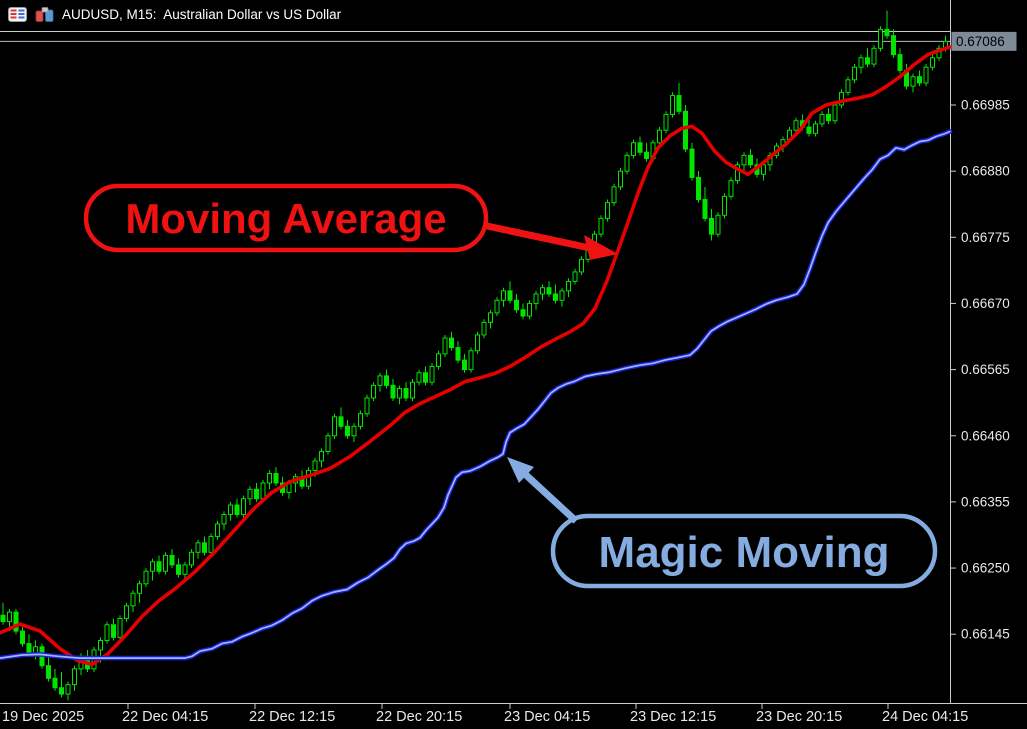  What do you see at coordinates (17, 14) in the screenshot?
I see `market-watch-icon` at bounding box center [17, 14].